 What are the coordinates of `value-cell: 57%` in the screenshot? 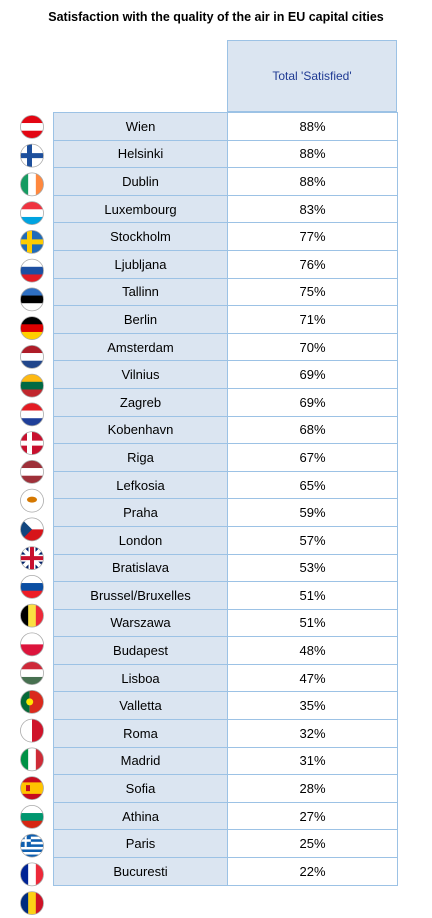 It's located at (312, 540).